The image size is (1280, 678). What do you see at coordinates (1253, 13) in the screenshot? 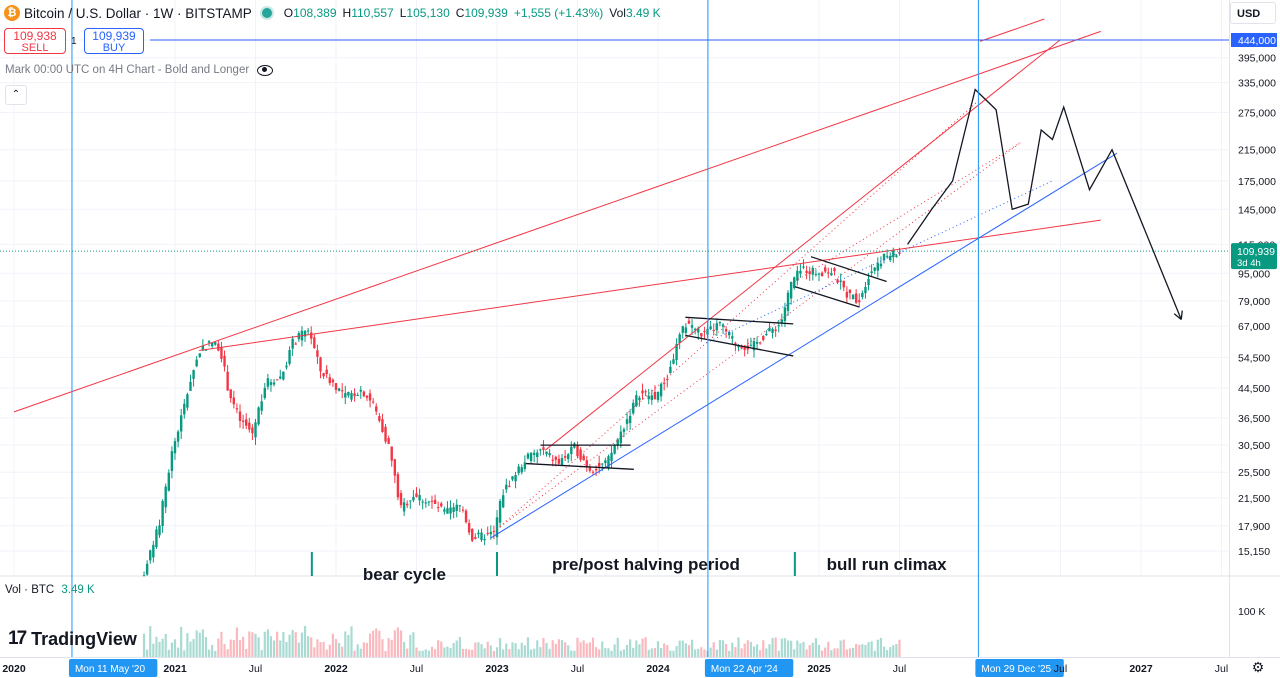
I see `currency-selector: USD` at bounding box center [1253, 13].